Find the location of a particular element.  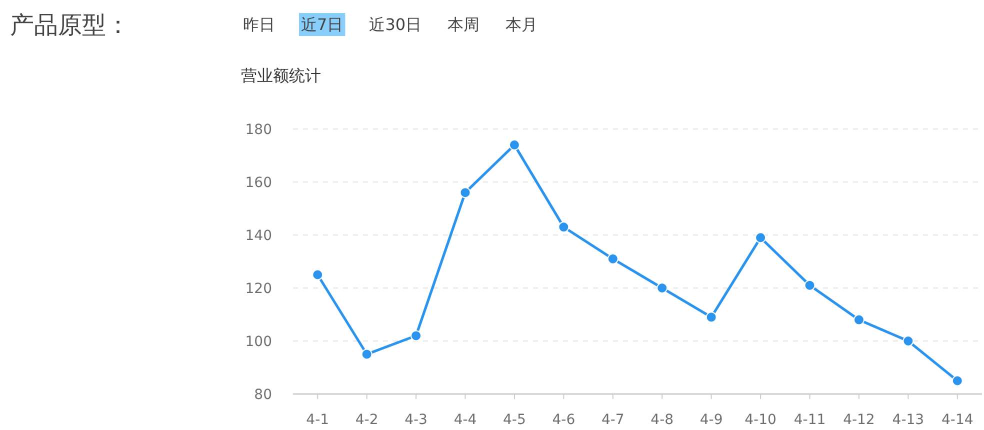

x-tick-label: 4-10 is located at coordinates (760, 420).